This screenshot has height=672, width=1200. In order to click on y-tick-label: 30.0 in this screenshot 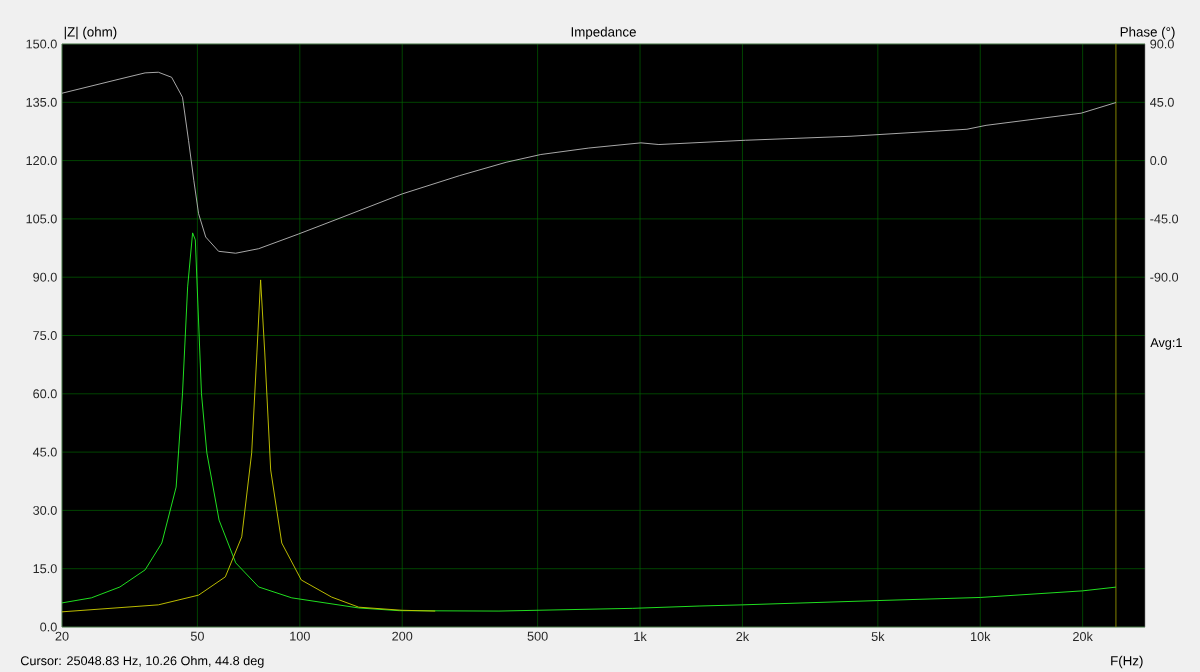, I will do `click(45, 510)`.